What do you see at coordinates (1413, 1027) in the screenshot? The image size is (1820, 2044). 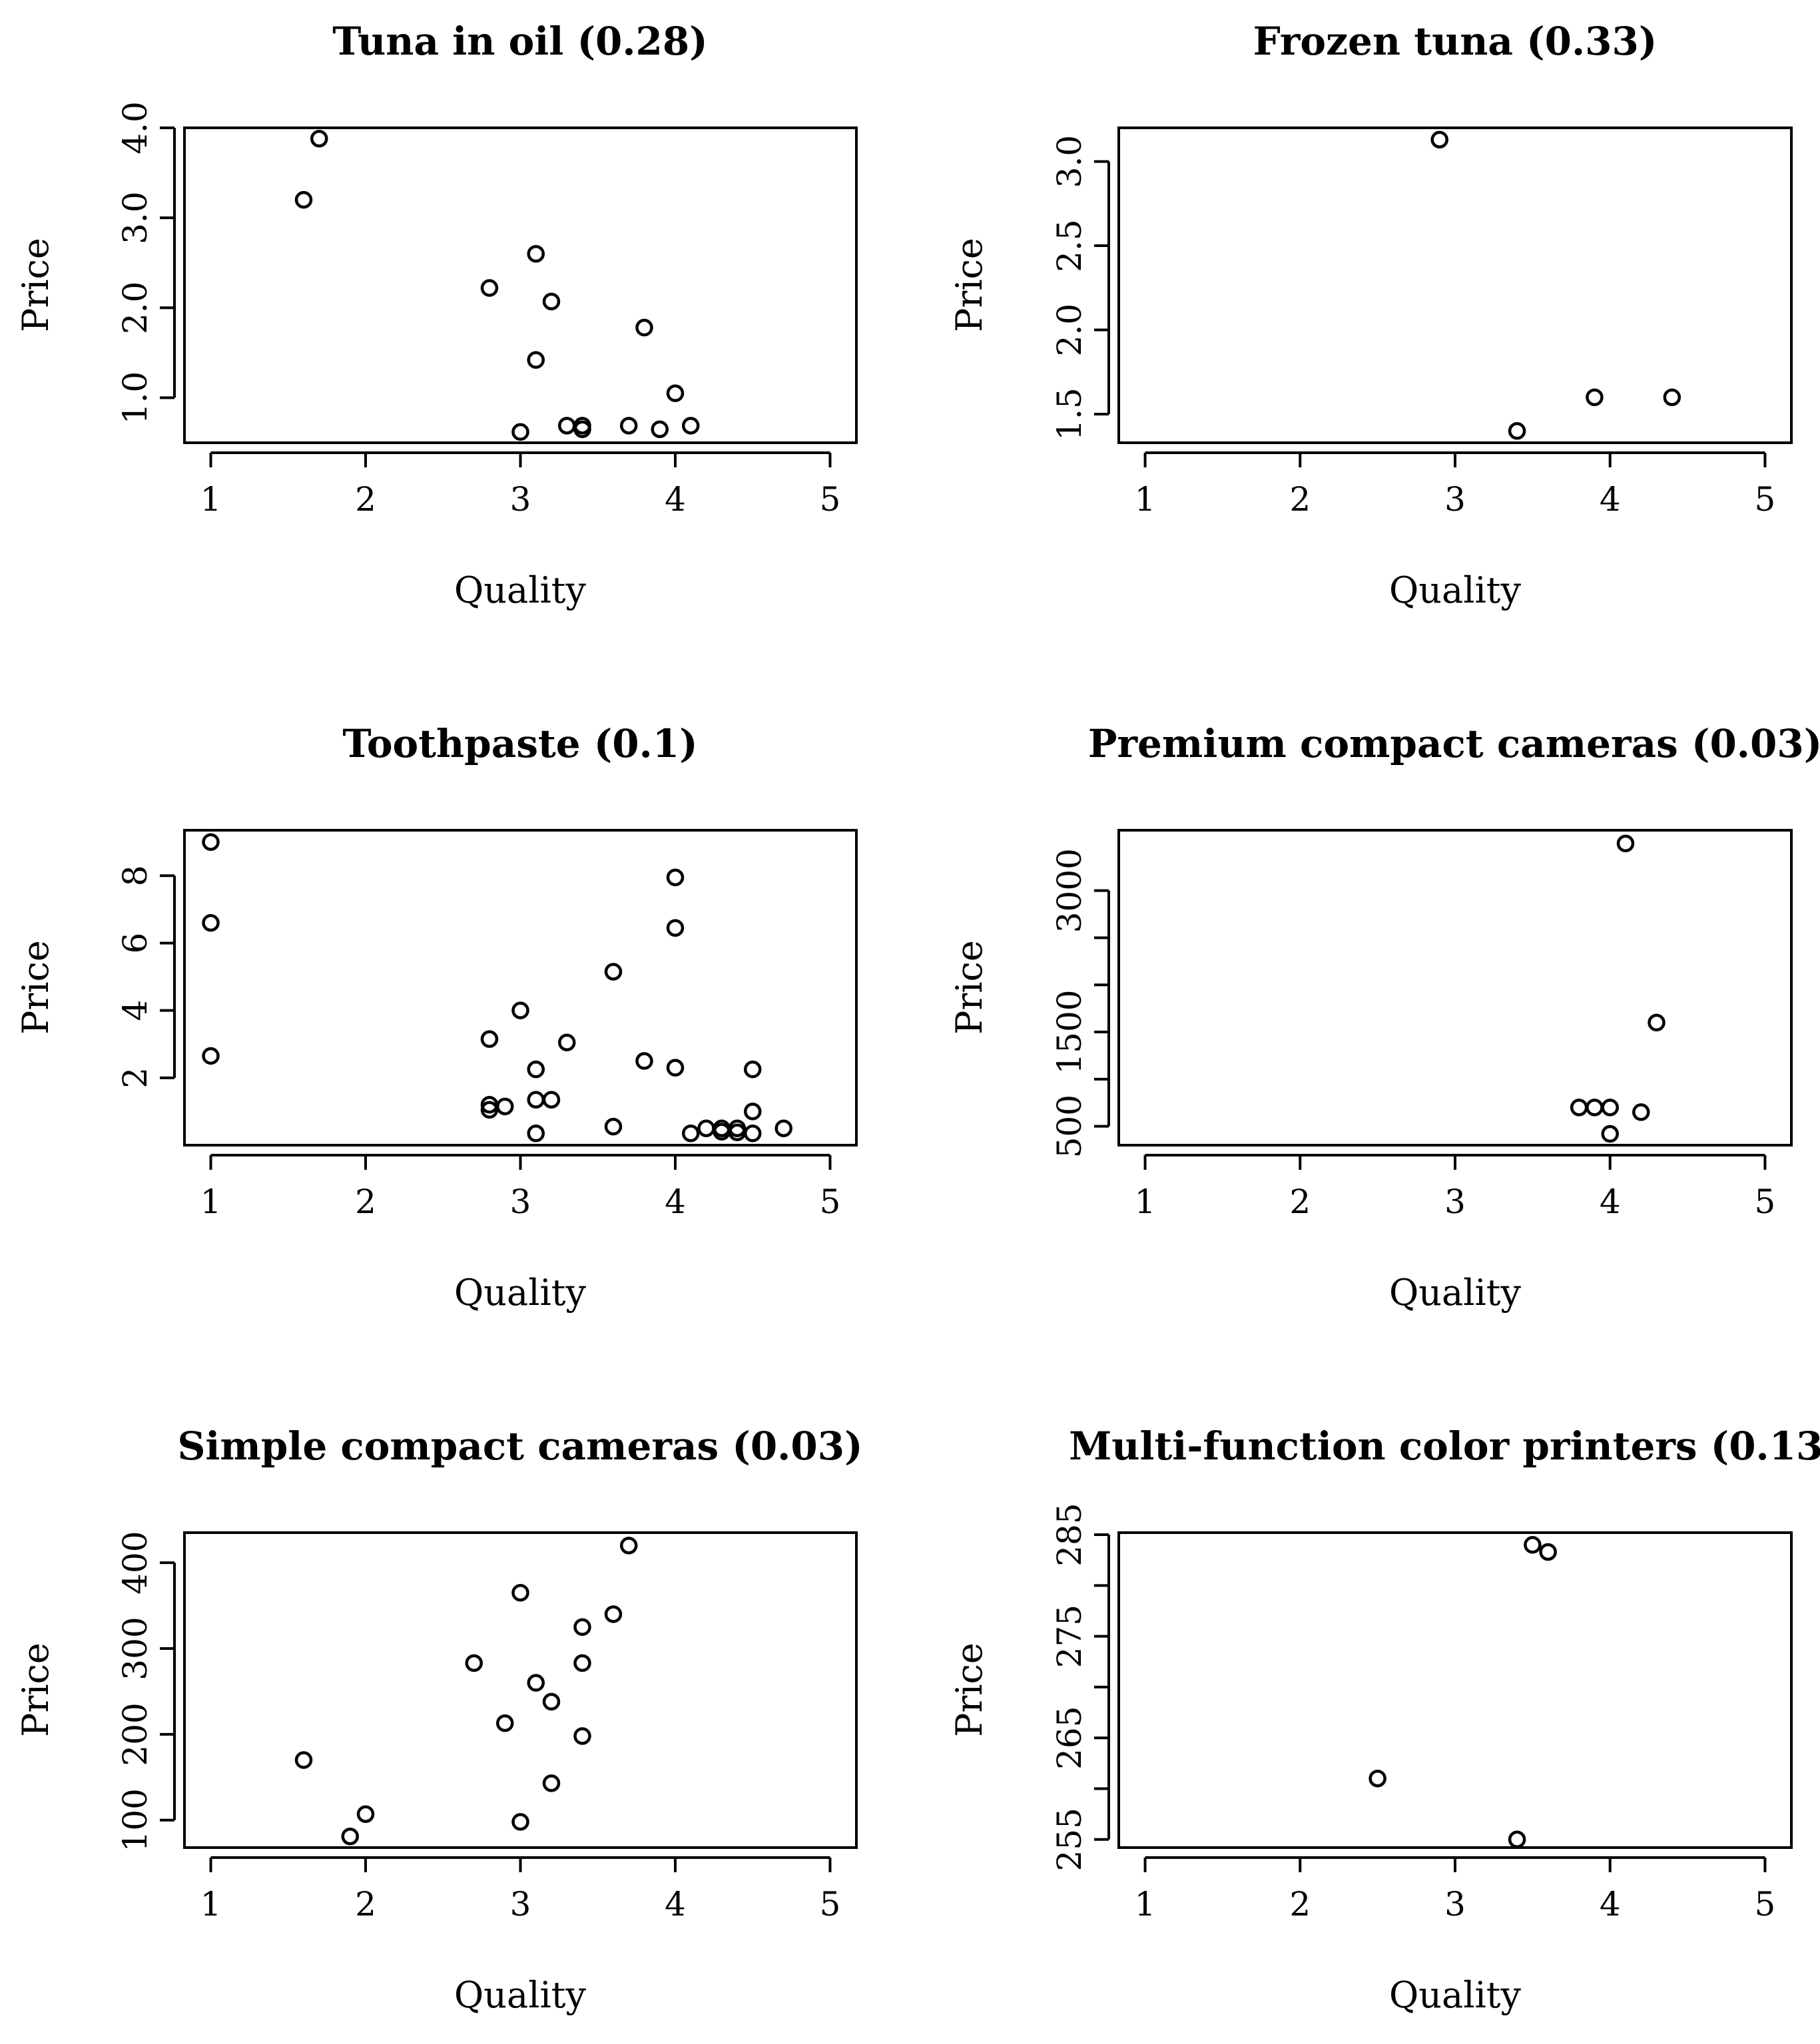 I see `data-marks: 1 2 3 4 5 500 1500 3000` at bounding box center [1413, 1027].